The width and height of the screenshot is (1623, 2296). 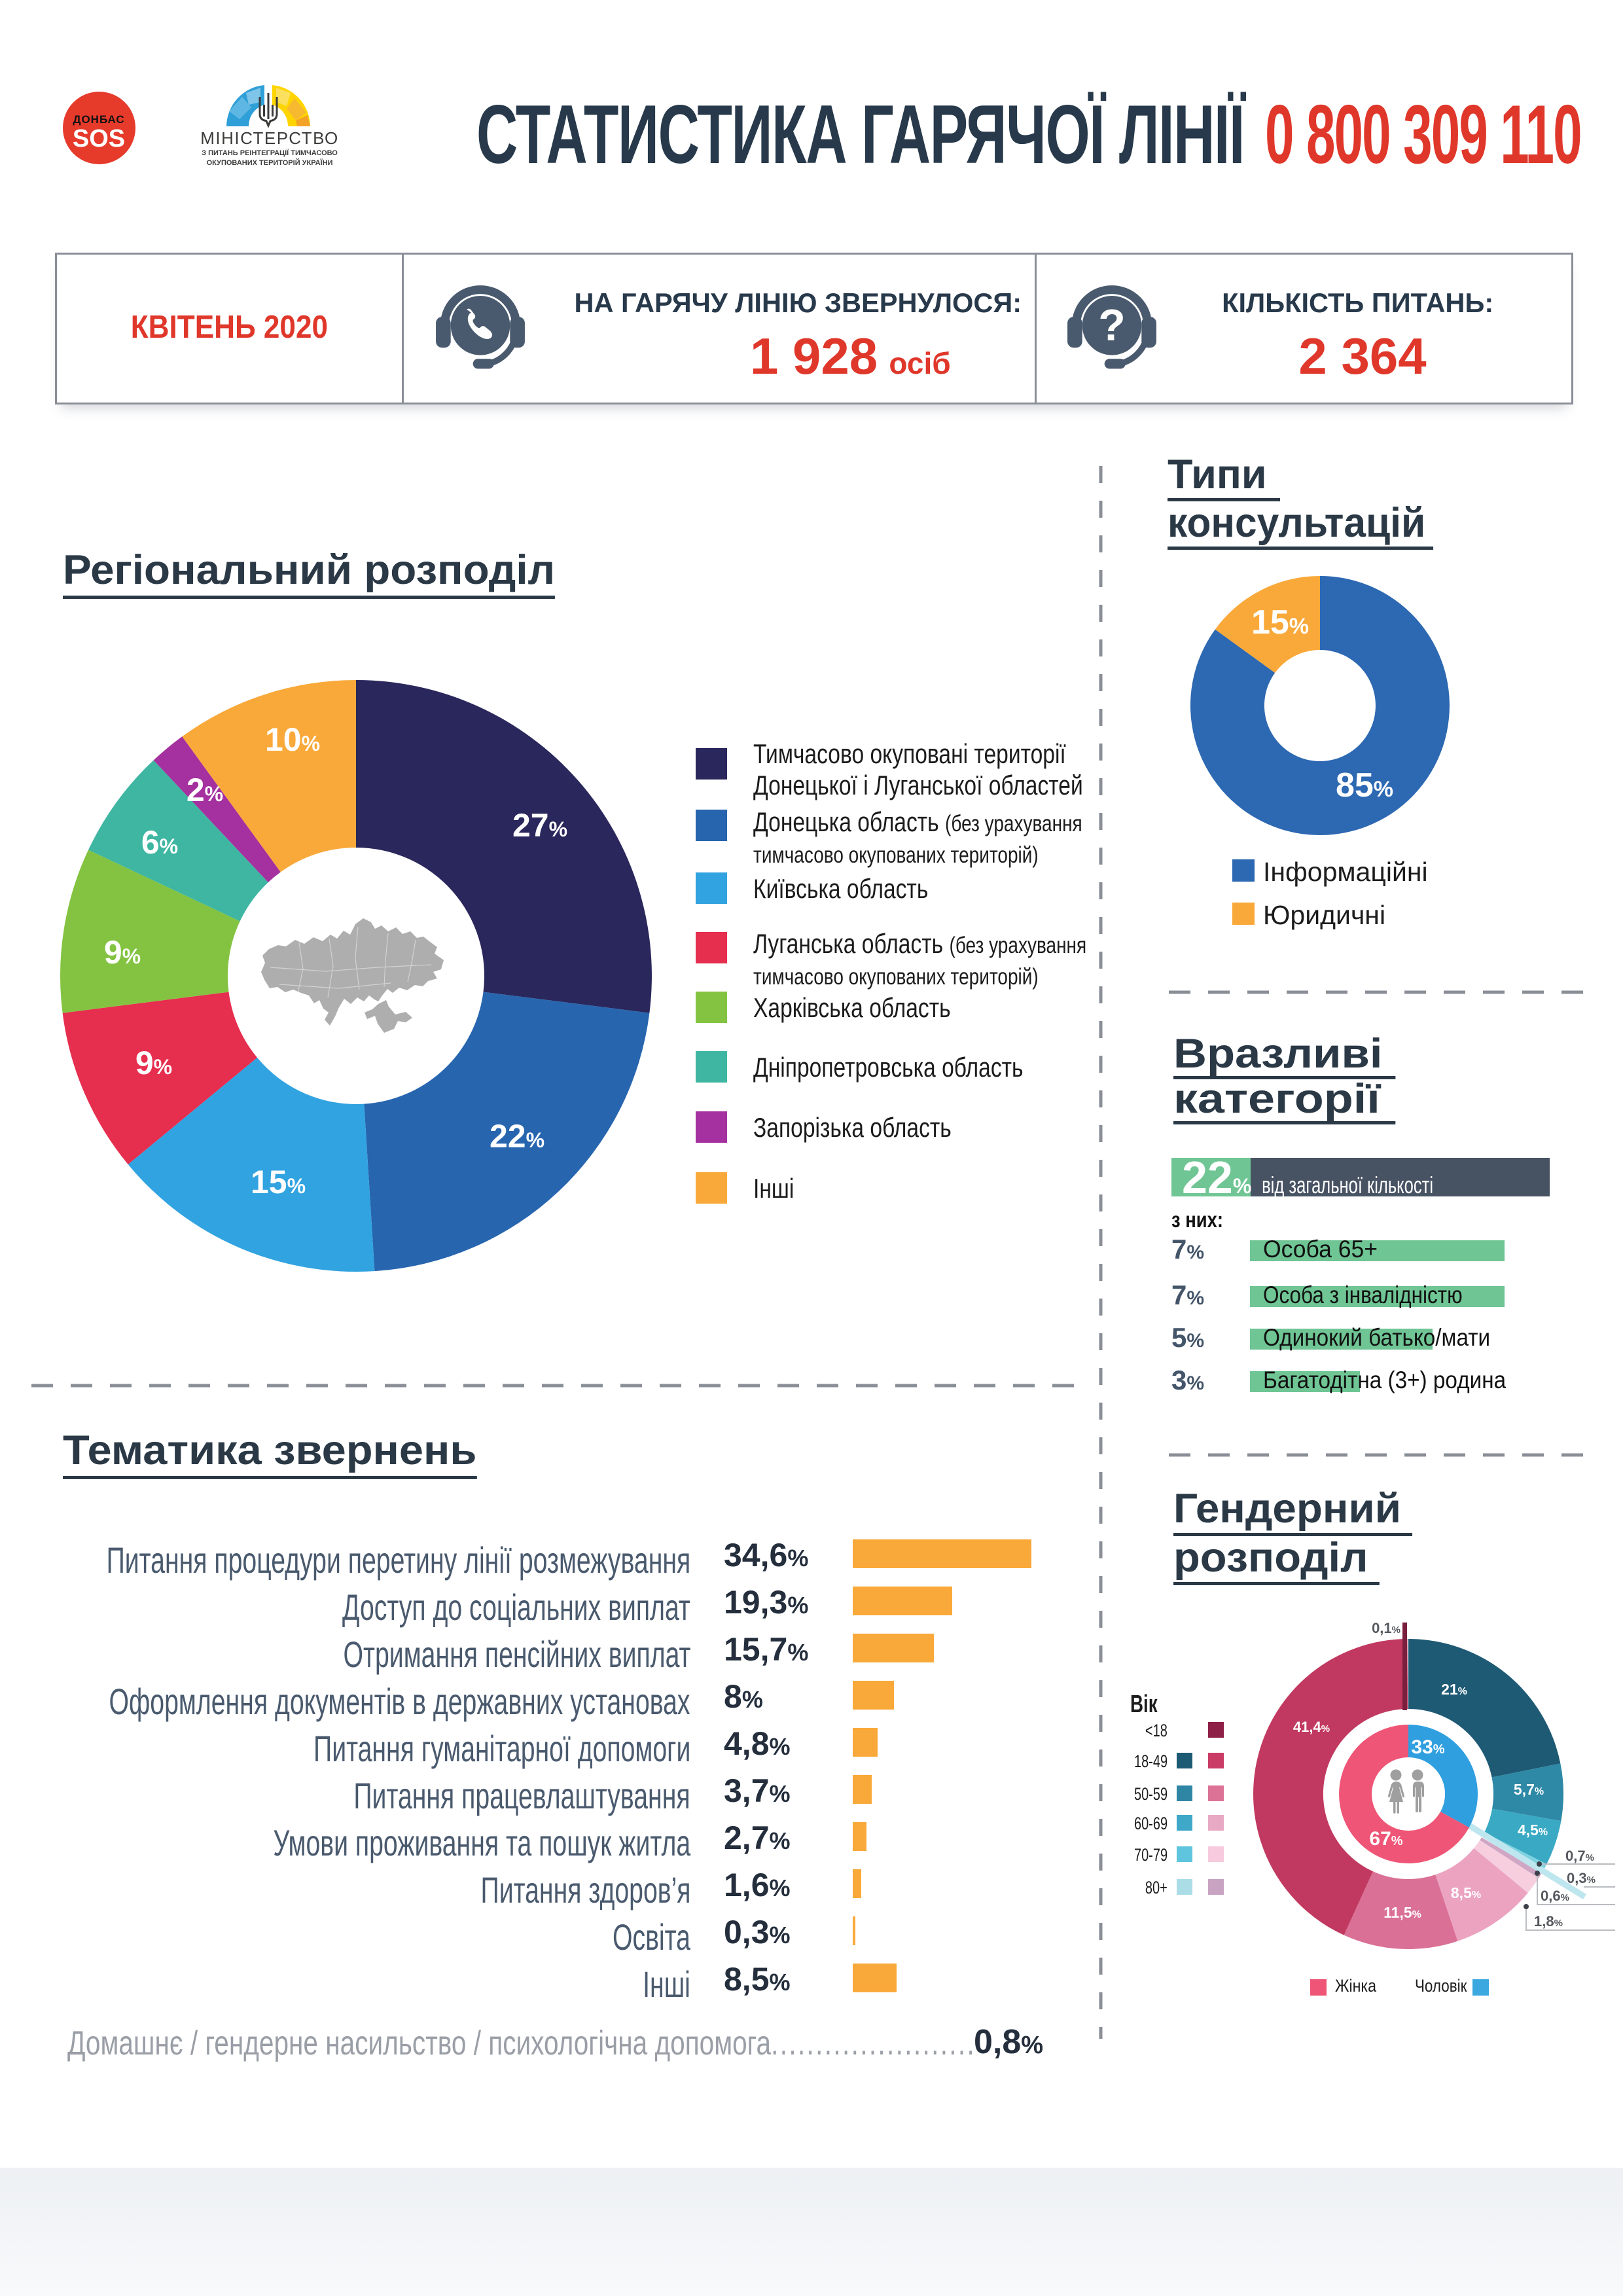 I want to click on svg-text: 67%, so click(x=1385, y=1839).